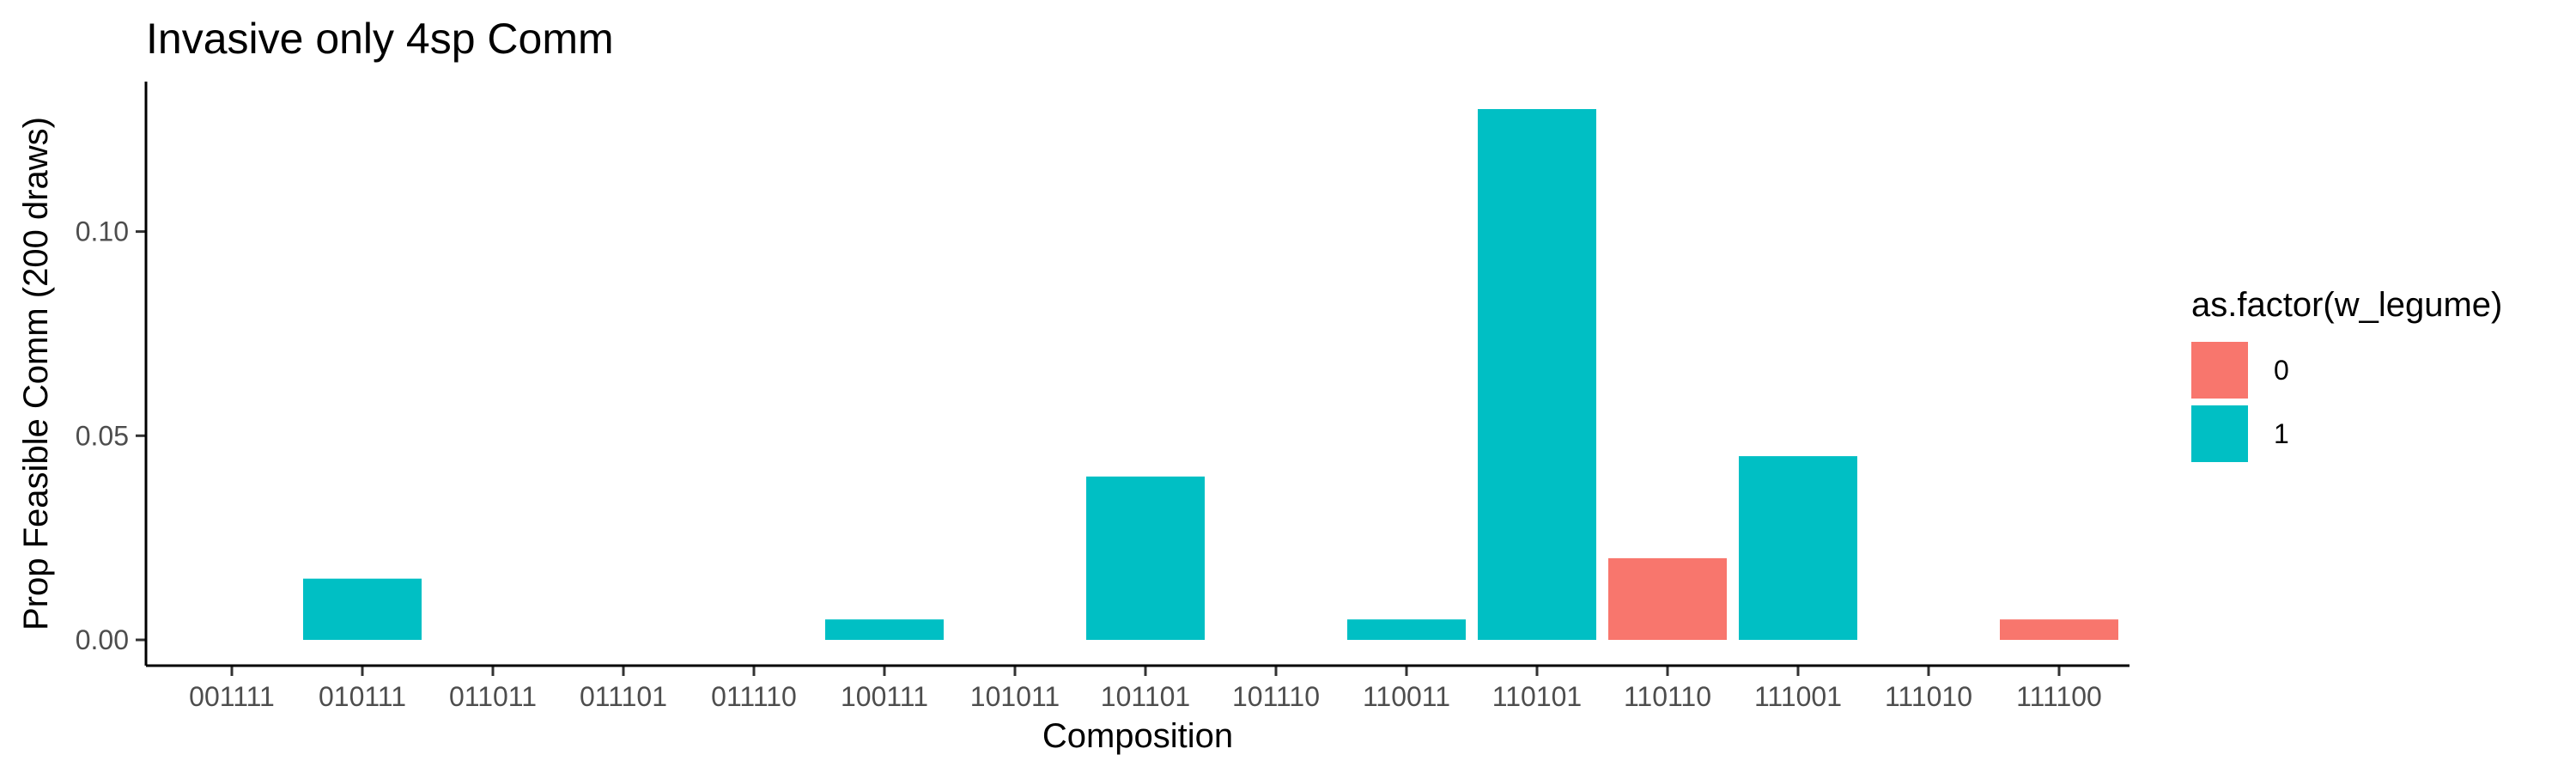 The width and height of the screenshot is (2576, 773). What do you see at coordinates (2281, 370) in the screenshot?
I see `legend-label: 0` at bounding box center [2281, 370].